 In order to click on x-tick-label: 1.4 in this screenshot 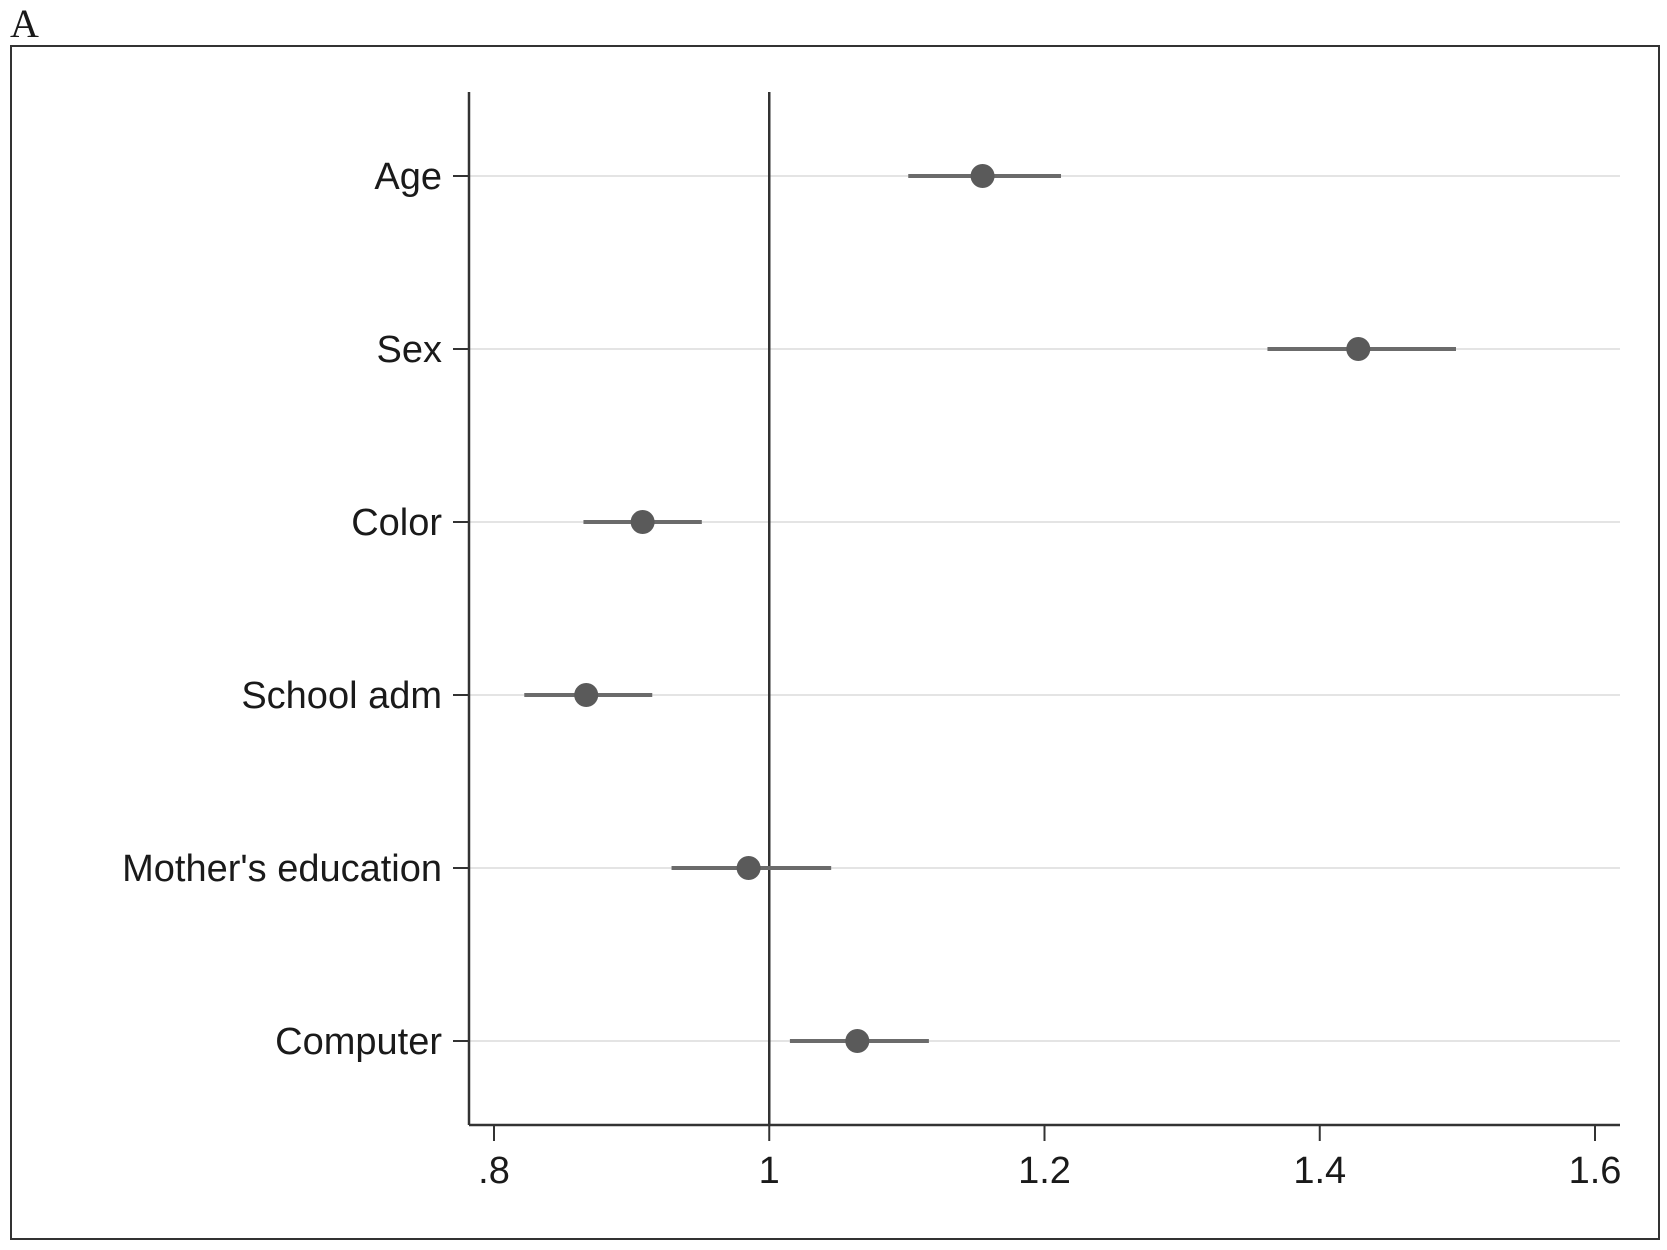, I will do `click(1319, 1171)`.